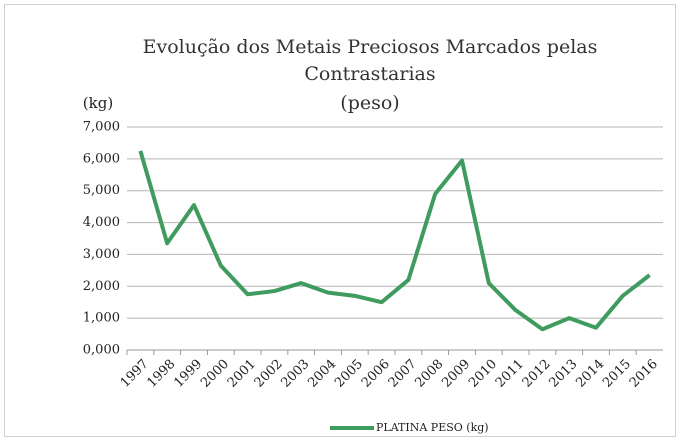  Describe the element at coordinates (269, 374) in the screenshot. I see `x-tick-label: 2002` at that location.